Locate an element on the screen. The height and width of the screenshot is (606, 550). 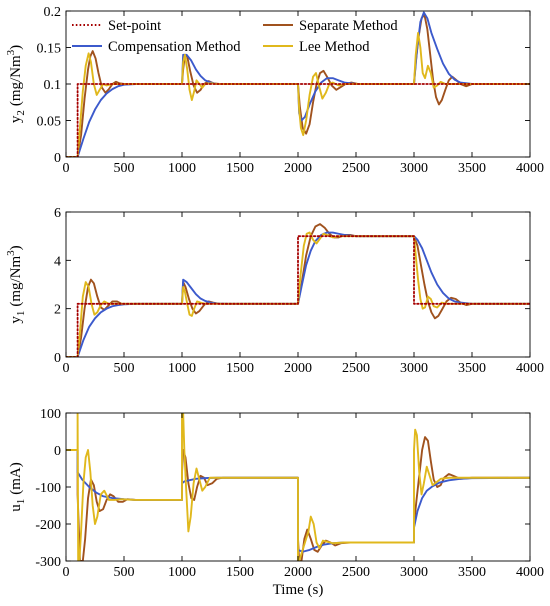
series-line-set-point is located at coordinates (298, 120).